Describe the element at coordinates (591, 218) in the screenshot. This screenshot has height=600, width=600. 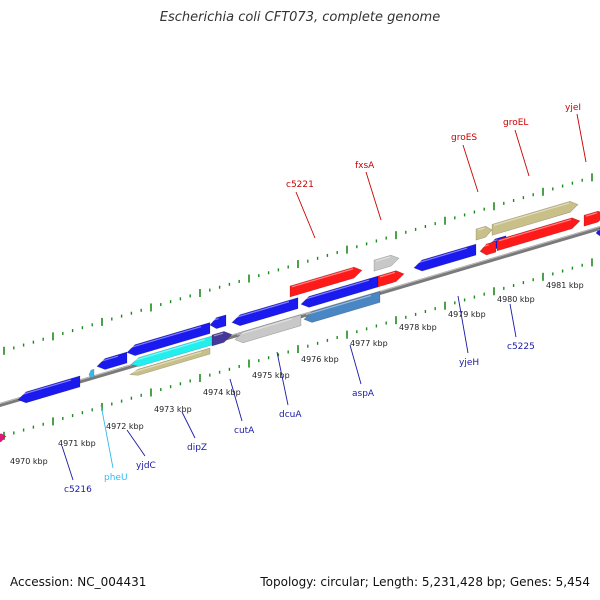
I see `gene-yjeI` at that location.